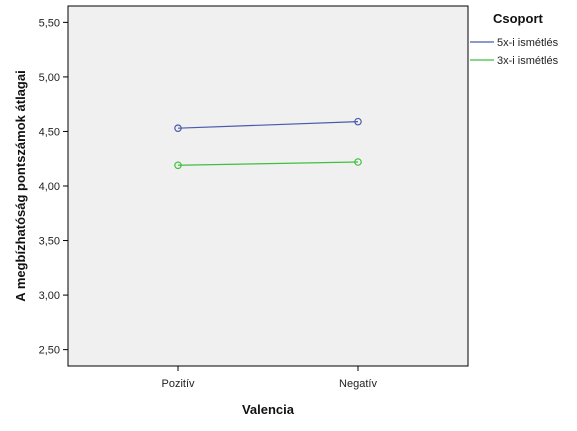 The width and height of the screenshot is (577, 431). What do you see at coordinates (358, 384) in the screenshot?
I see `x-tick-label: Negatív` at bounding box center [358, 384].